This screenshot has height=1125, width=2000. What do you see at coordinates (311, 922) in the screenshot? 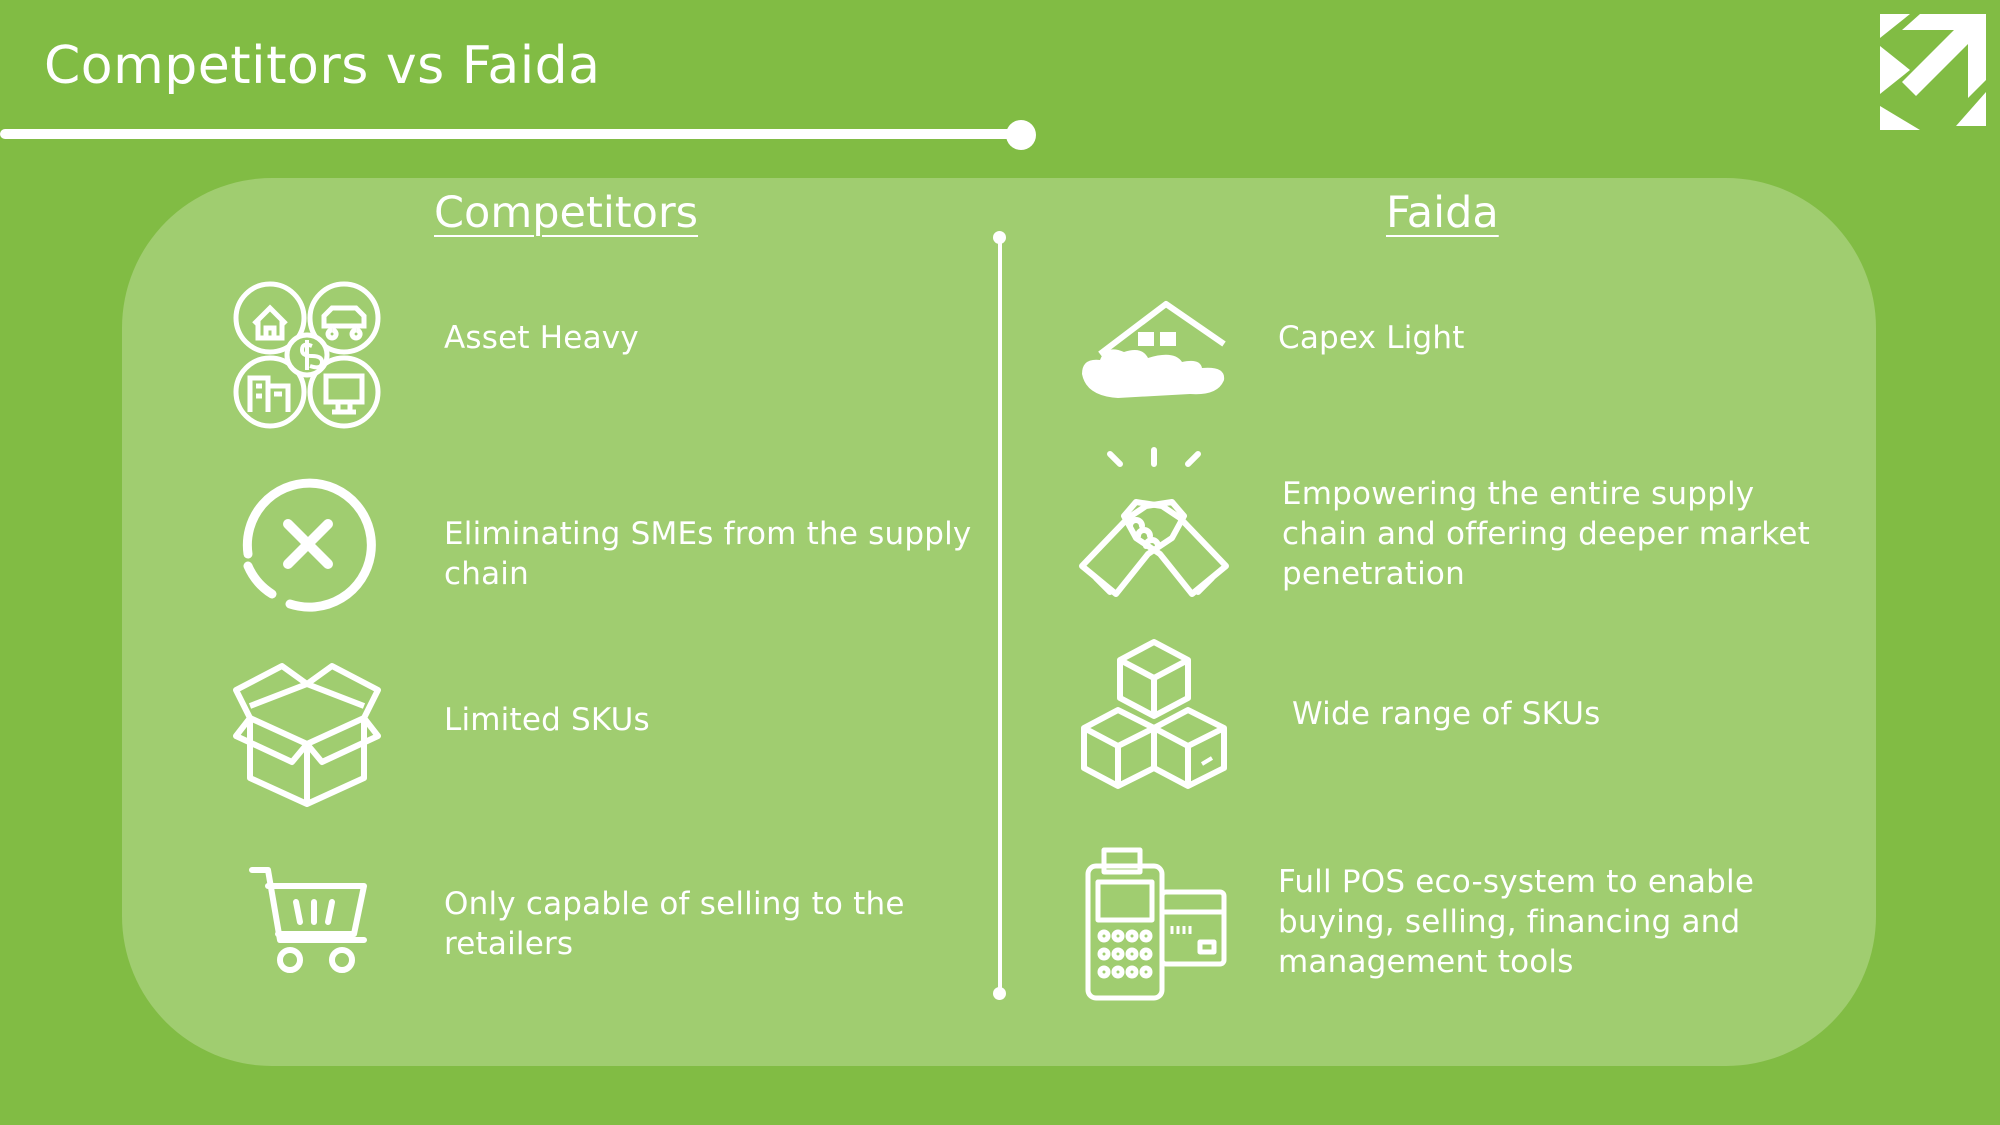
I see `shopping-cart-icon` at bounding box center [311, 922].